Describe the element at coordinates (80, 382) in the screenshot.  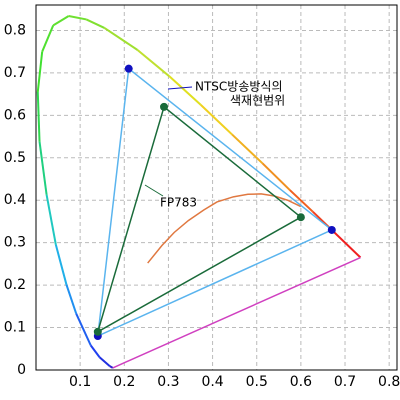
I see `x-tick-label: 0.1` at that location.